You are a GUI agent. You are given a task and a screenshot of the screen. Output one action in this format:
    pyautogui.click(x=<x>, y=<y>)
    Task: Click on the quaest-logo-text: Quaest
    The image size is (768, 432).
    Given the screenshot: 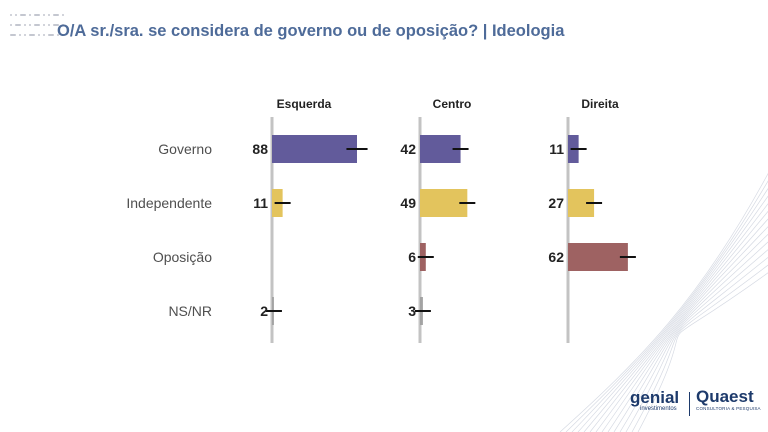 What is the action you would take?
    pyautogui.click(x=725, y=396)
    